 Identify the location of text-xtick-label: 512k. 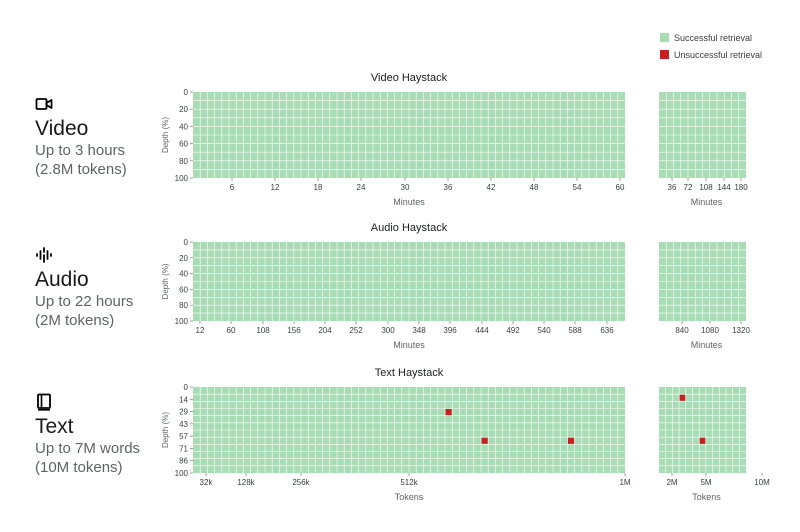
(409, 482).